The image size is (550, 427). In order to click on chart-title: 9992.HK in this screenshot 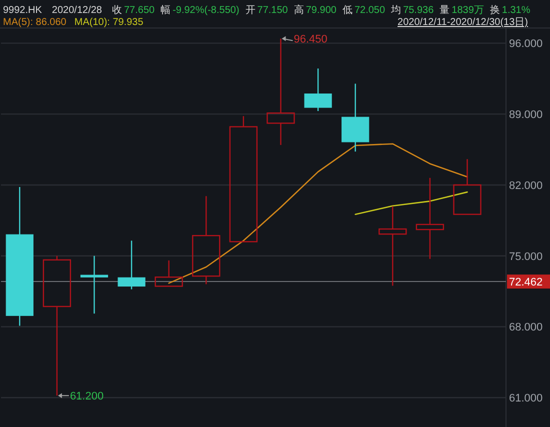, I will do `click(22, 10)`.